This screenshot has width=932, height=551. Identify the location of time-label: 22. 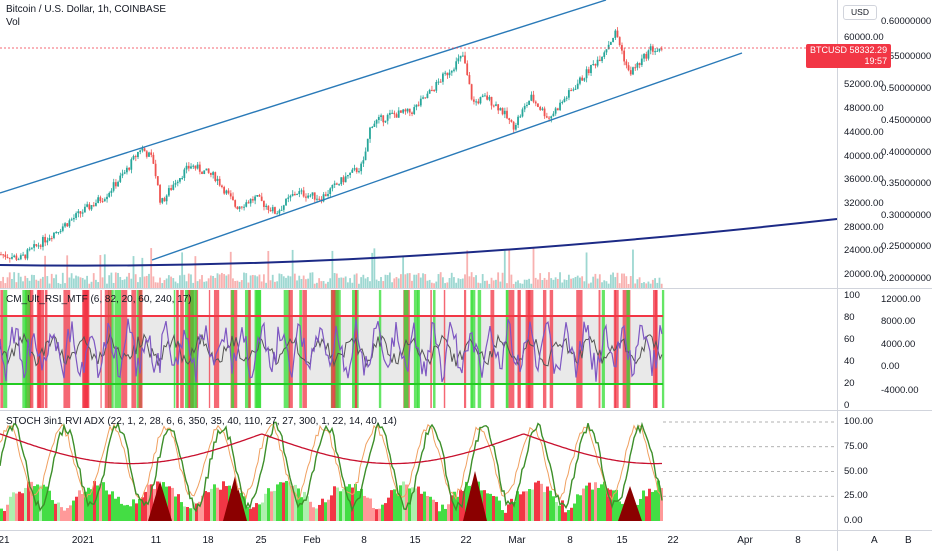
(673, 540).